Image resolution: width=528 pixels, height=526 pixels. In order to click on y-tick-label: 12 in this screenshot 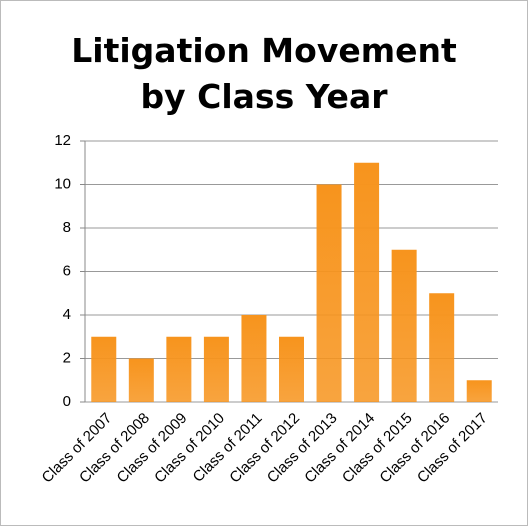, I will do `click(62, 140)`.